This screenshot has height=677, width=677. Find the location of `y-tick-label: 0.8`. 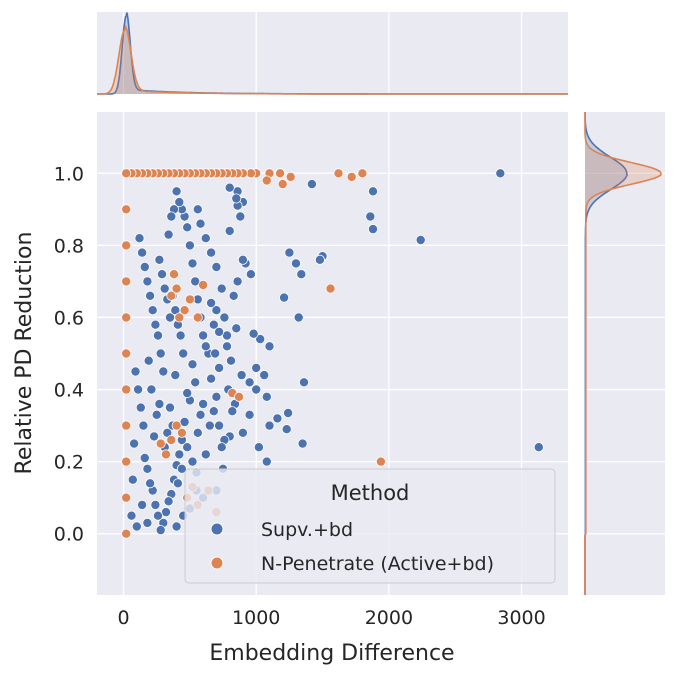

y-tick-label: 0.8 is located at coordinates (69, 246).